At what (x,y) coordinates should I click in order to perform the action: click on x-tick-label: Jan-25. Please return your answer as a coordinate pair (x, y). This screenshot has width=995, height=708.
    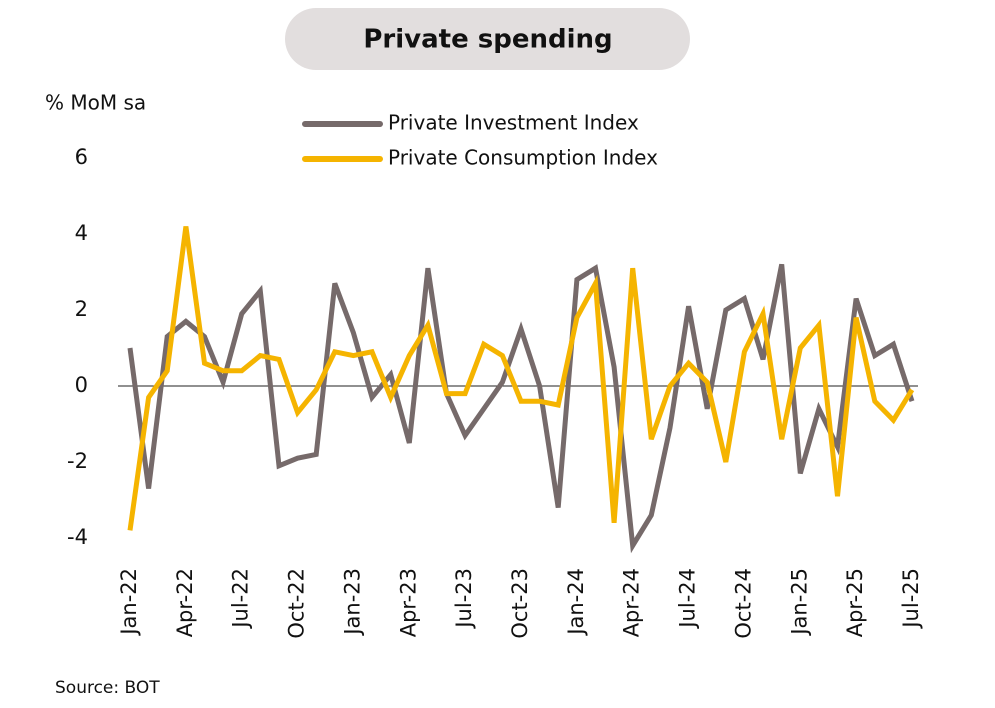
    Looking at the image, I should click on (799, 602).